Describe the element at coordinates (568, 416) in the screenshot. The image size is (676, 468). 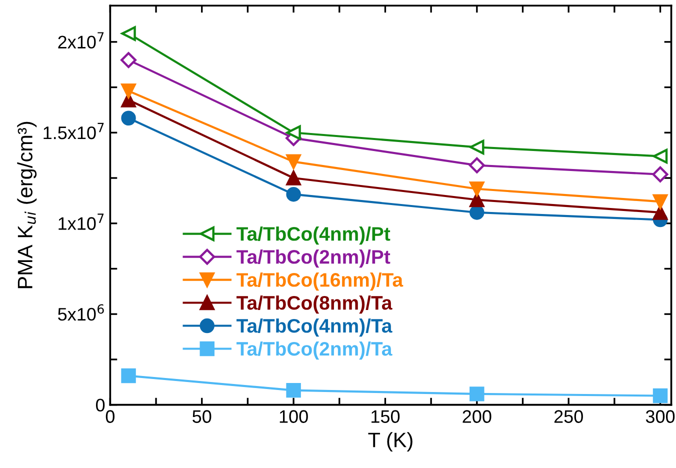
I see `x-tick-label: 250` at that location.